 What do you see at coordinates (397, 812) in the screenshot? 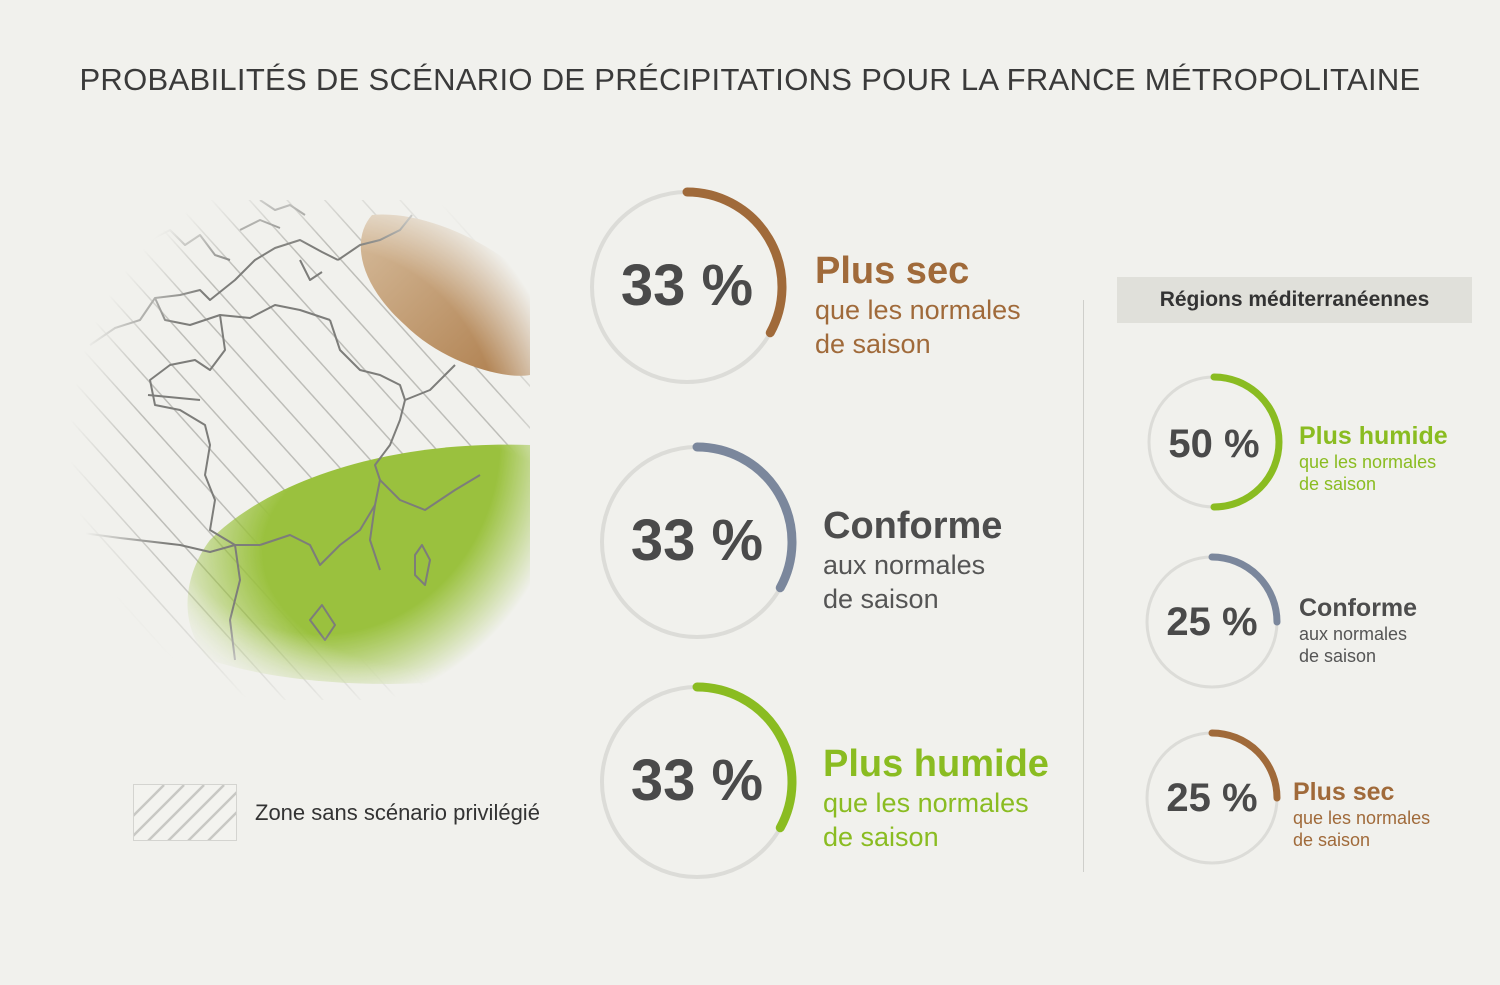
I see `legend-label: Zone sans scénario privilégié` at bounding box center [397, 812].